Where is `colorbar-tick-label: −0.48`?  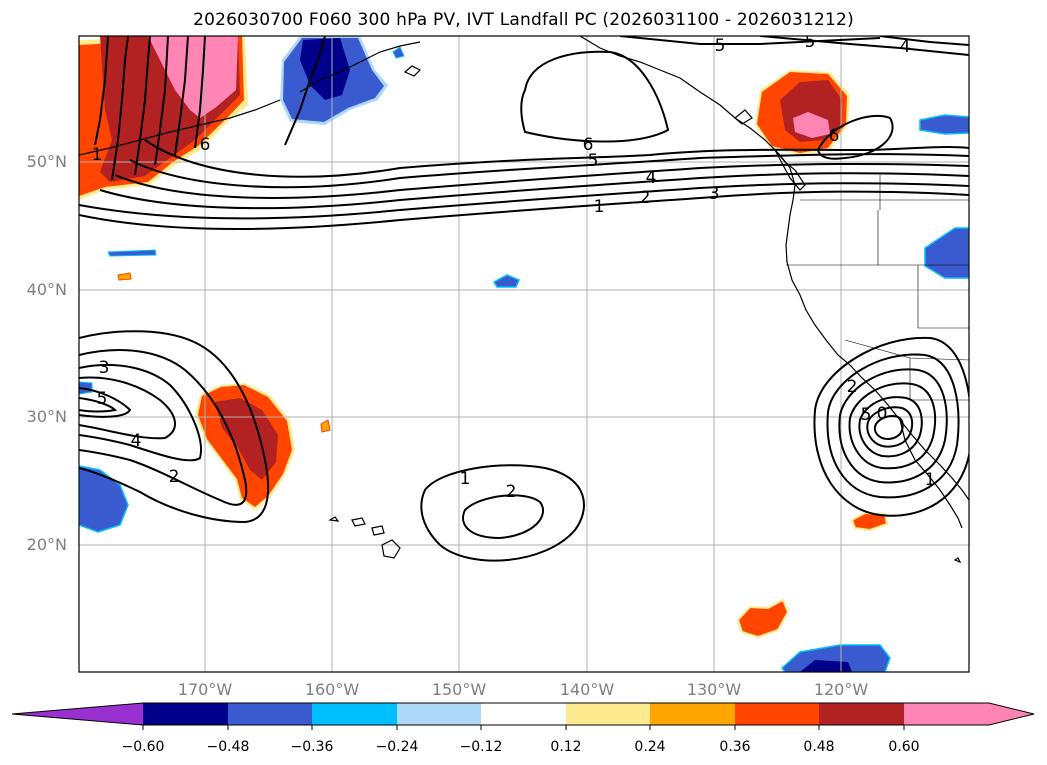
colorbar-tick-label: −0.48 is located at coordinates (228, 747).